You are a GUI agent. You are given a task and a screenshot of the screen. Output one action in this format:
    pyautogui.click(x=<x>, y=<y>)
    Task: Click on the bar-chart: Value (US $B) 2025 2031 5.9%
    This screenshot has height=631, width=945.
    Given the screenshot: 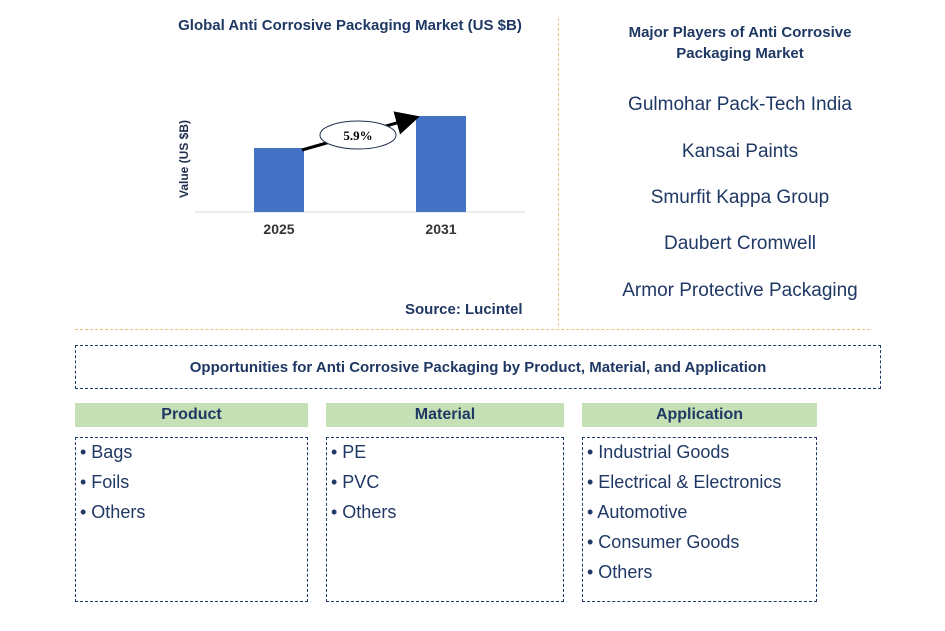 What is the action you would take?
    pyautogui.click(x=351, y=174)
    